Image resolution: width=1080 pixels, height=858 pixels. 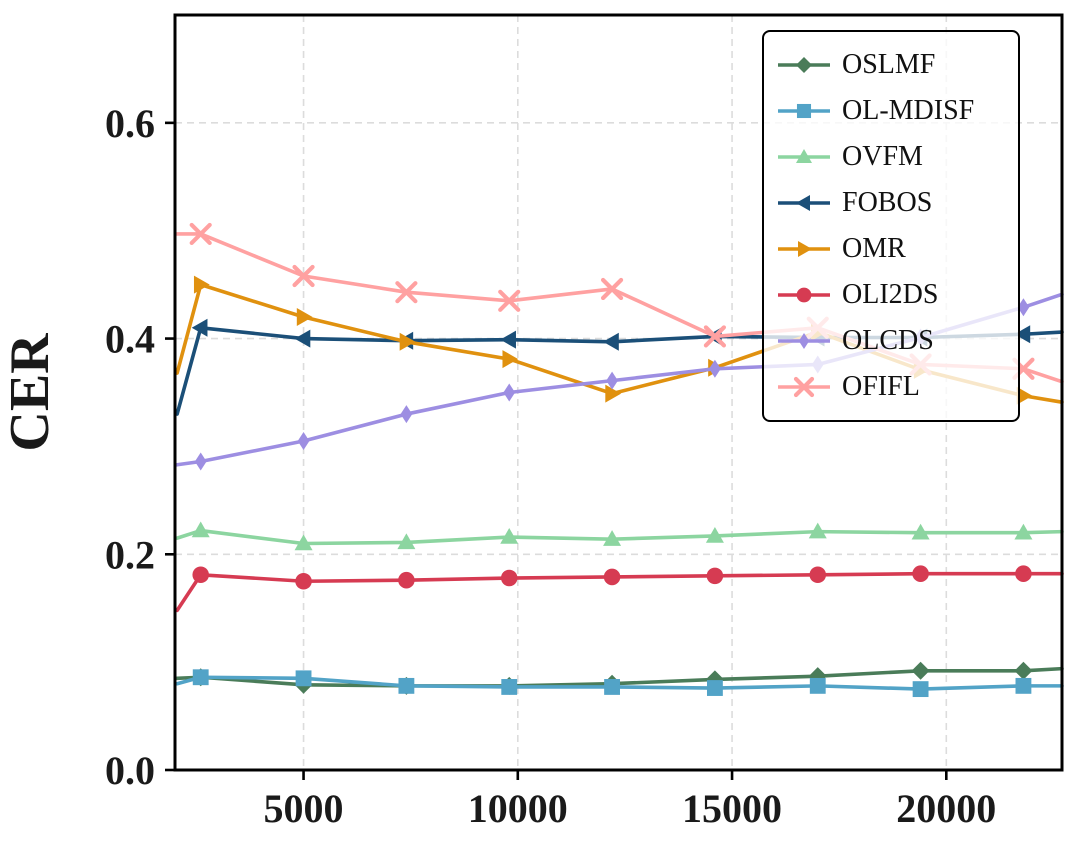 I want to click on series-OVFM, so click(x=619, y=536).